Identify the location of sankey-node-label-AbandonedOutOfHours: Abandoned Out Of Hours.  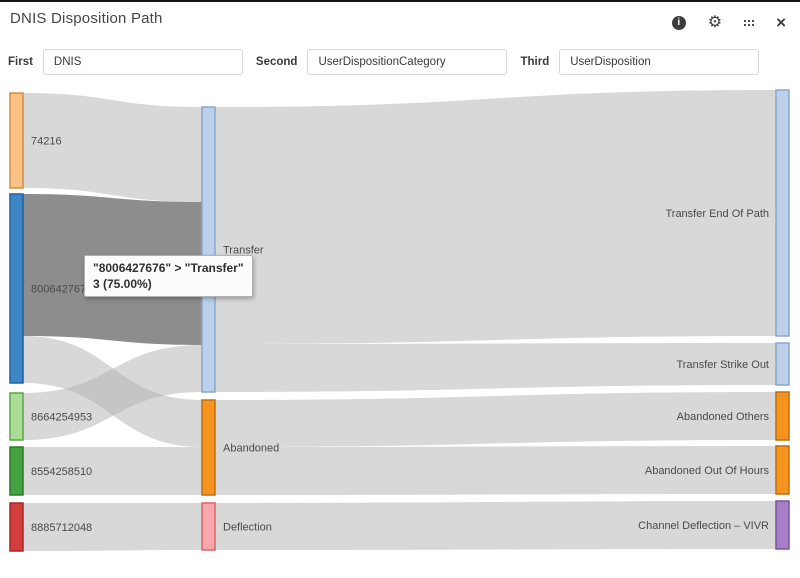
(707, 471).